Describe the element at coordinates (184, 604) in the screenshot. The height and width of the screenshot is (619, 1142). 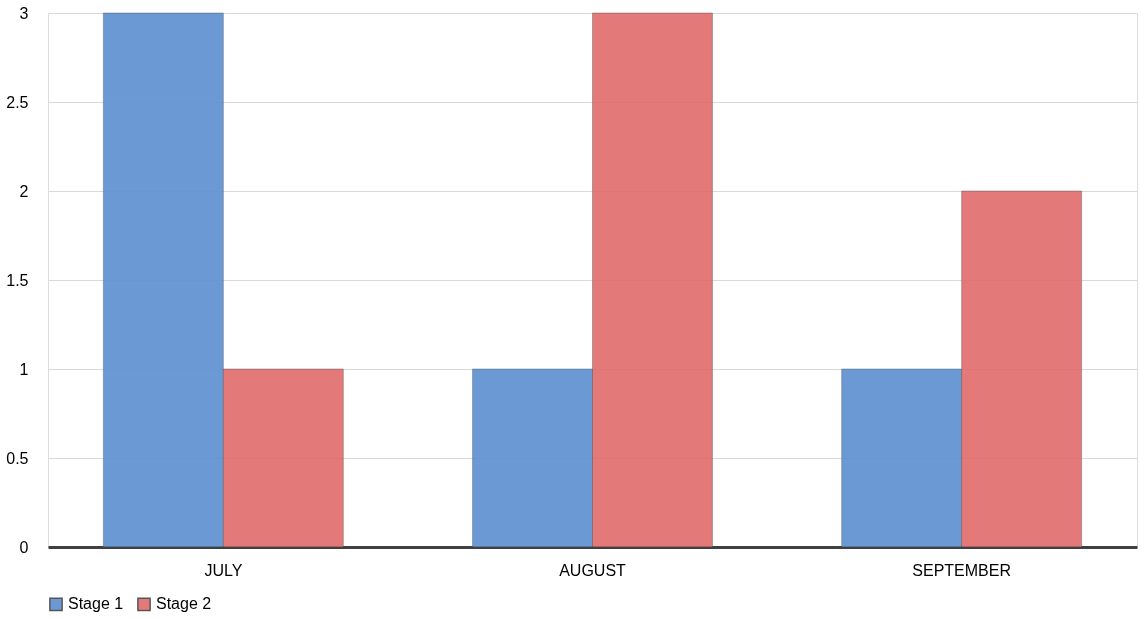
I see `legend-label: Stage 2` at that location.